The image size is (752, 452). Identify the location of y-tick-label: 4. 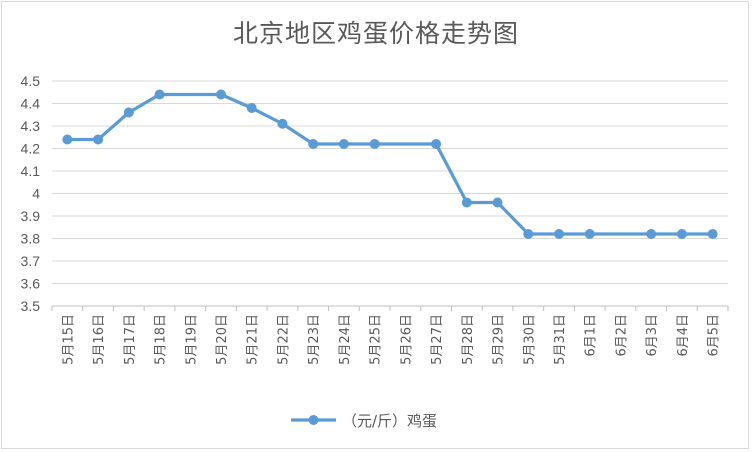
(36, 194).